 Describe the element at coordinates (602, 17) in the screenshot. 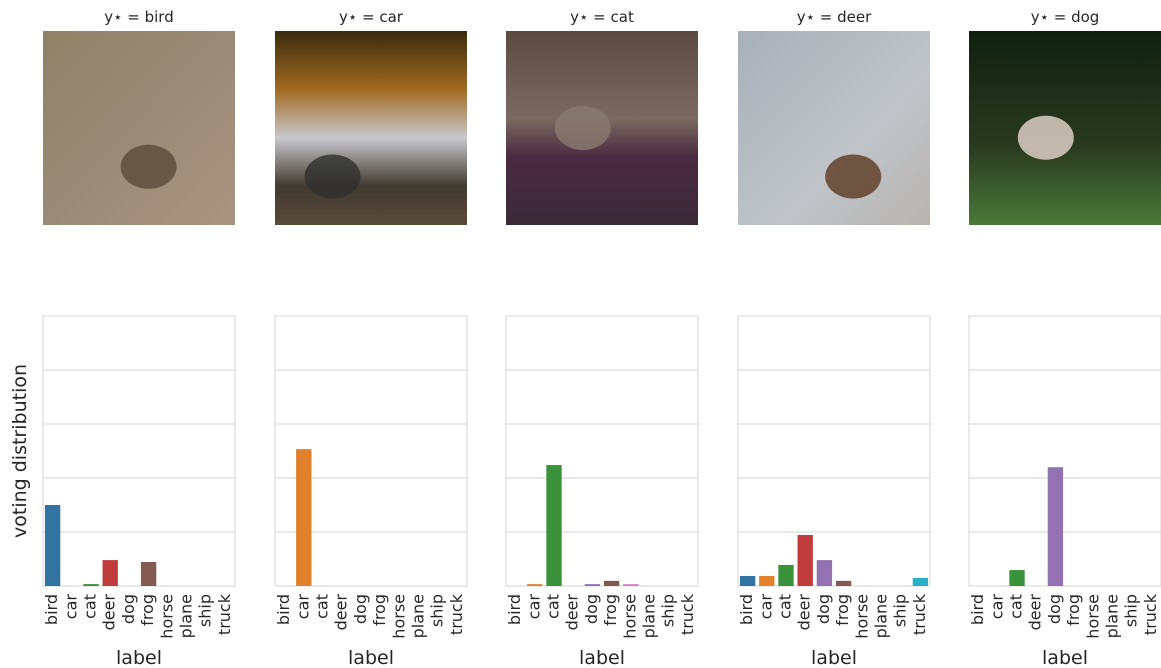

I see `panel-title: y⋆ = cat` at that location.